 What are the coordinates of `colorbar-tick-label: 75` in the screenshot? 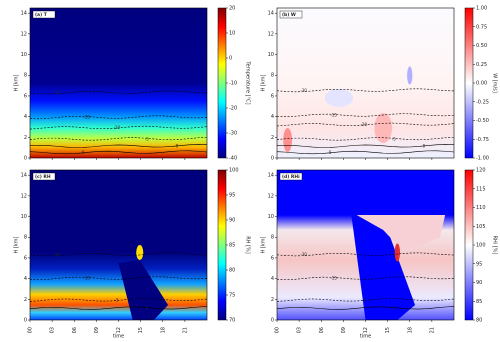 It's located at (232, 296).